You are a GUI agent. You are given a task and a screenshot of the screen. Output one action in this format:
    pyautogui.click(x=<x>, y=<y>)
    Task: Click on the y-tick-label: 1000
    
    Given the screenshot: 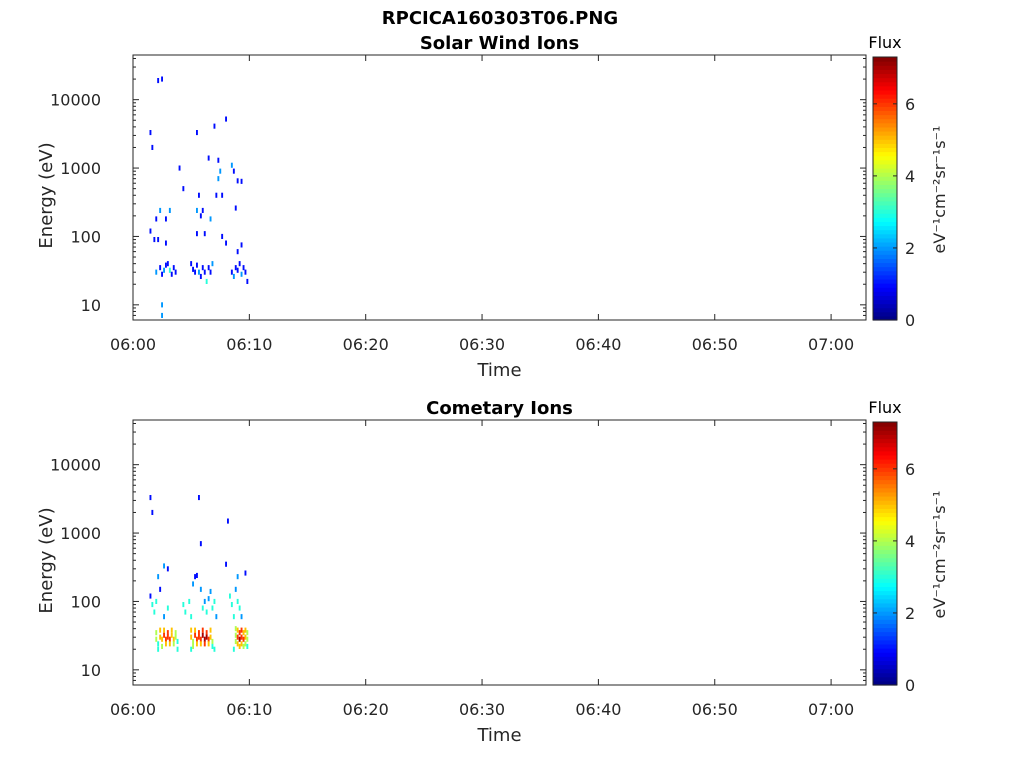 What is the action you would take?
    pyautogui.click(x=80, y=168)
    